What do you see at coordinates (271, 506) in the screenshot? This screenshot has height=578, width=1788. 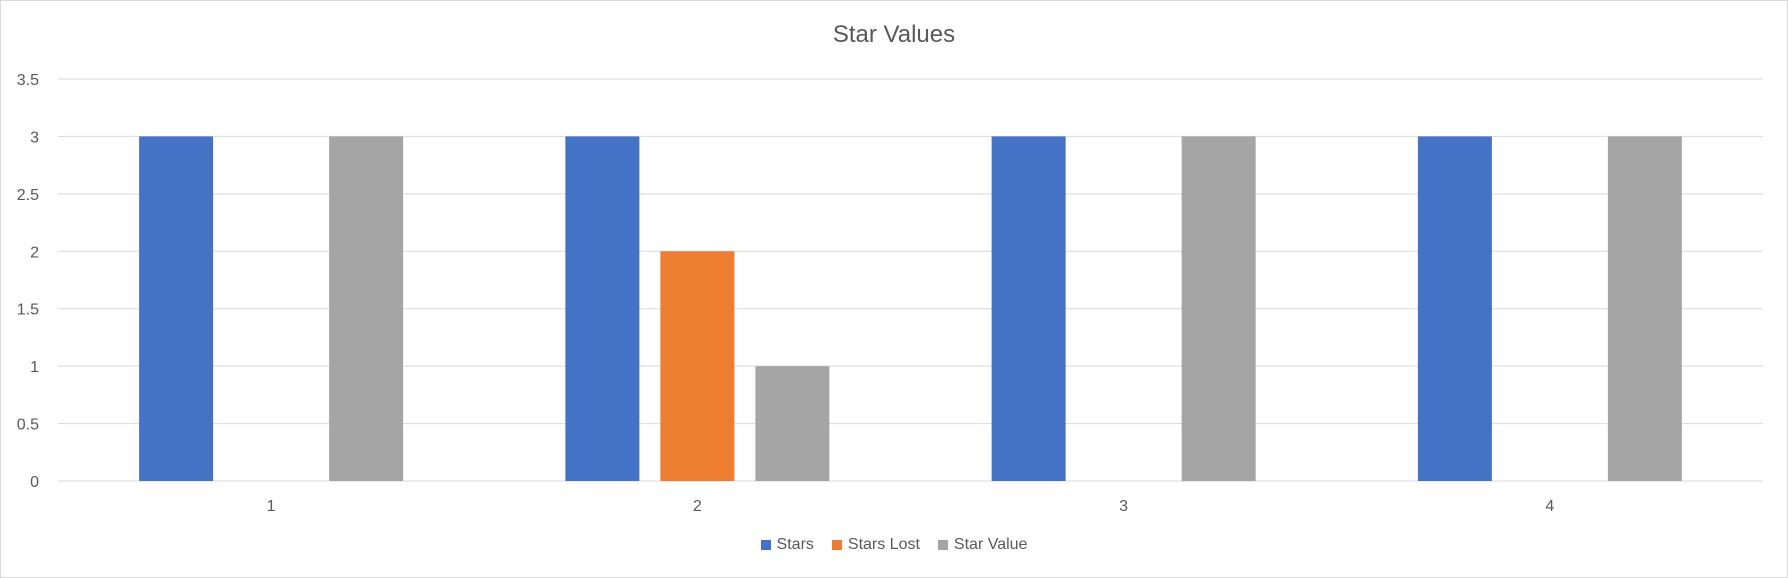 I see `x-tick-label: 1` at bounding box center [271, 506].